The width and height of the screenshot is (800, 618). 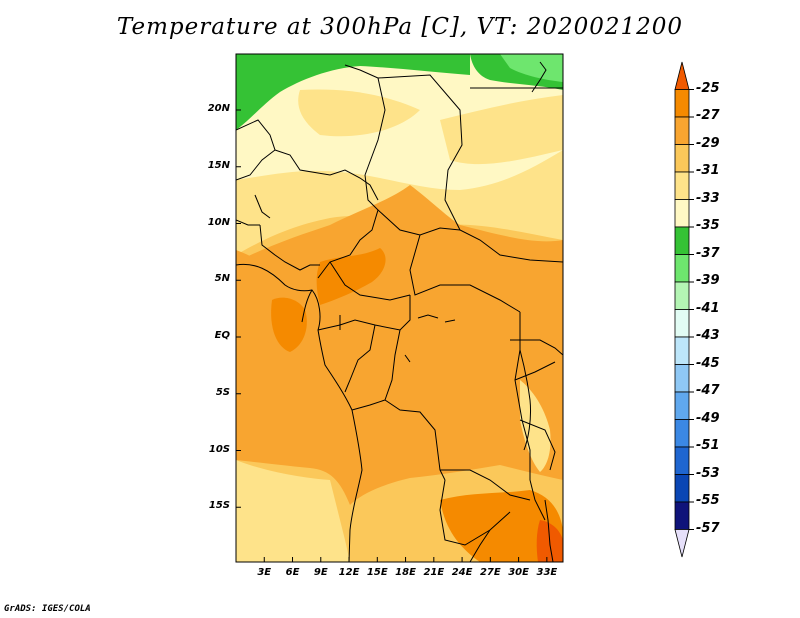 I want to click on longitude-label: 30E, so click(x=518, y=572).